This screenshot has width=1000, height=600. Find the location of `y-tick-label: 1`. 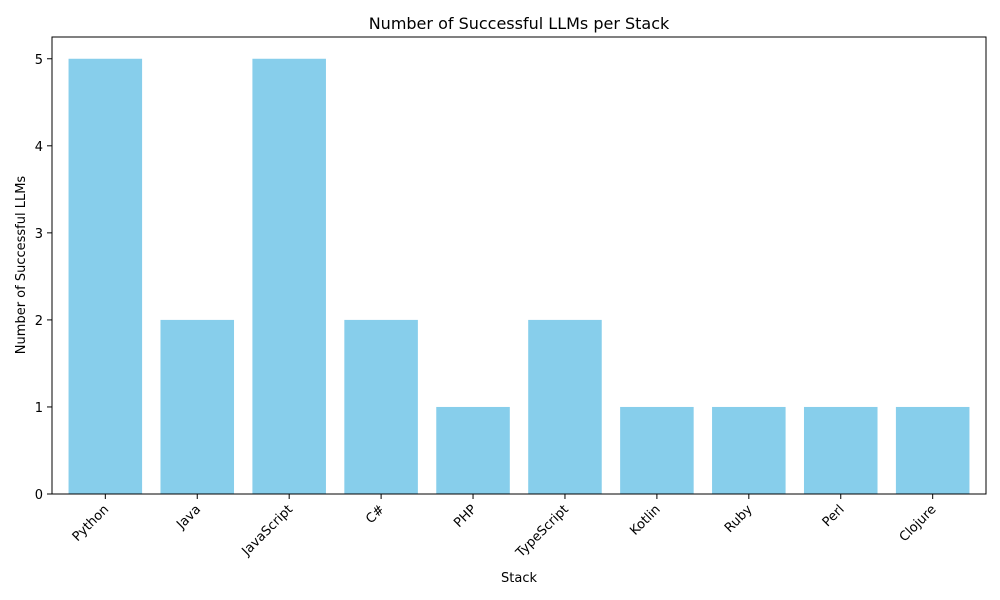

y-tick-label: 1 is located at coordinates (39, 408).